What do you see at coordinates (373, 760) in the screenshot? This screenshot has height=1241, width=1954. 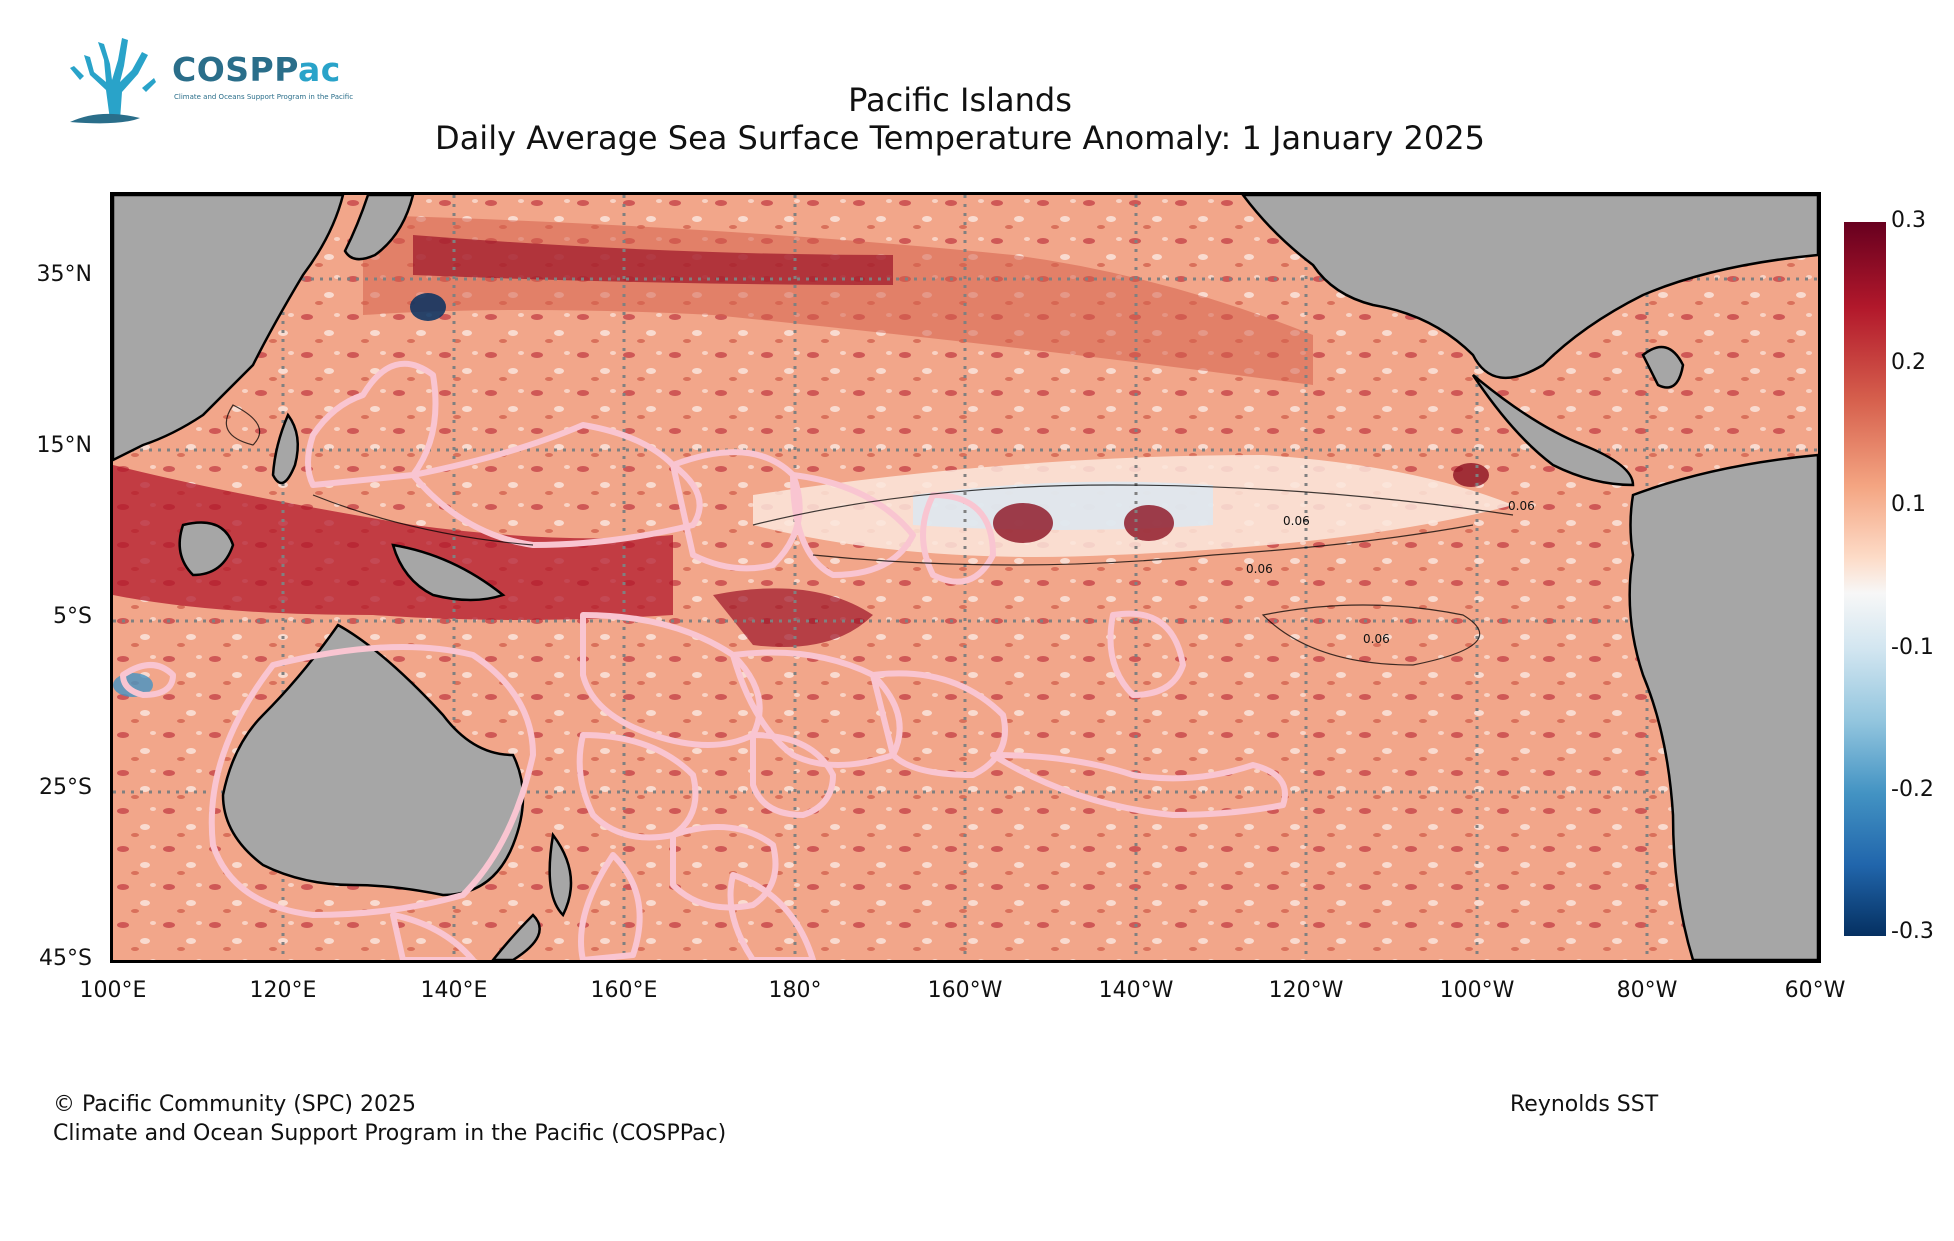 I see `australia` at bounding box center [373, 760].